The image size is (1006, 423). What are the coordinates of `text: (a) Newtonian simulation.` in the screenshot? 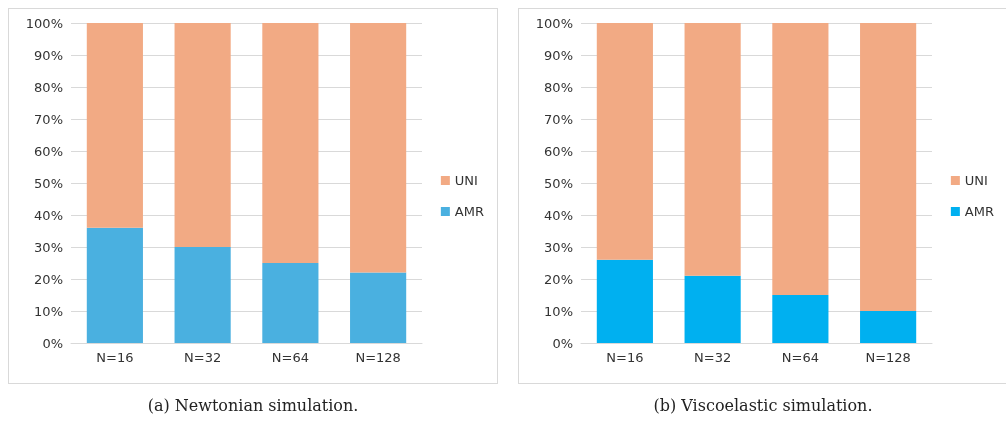 It's located at (253, 405).